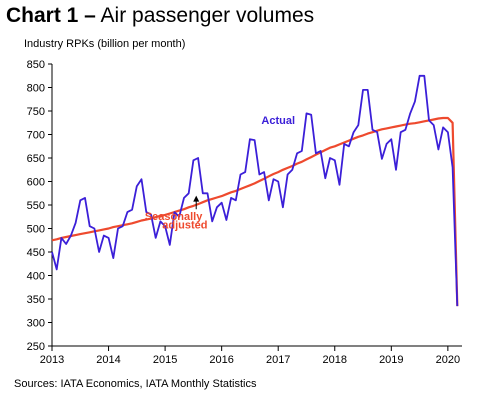 This screenshot has height=406, width=500. Describe the element at coordinates (278, 360) in the screenshot. I see `x-tick-label: 2017` at that location.